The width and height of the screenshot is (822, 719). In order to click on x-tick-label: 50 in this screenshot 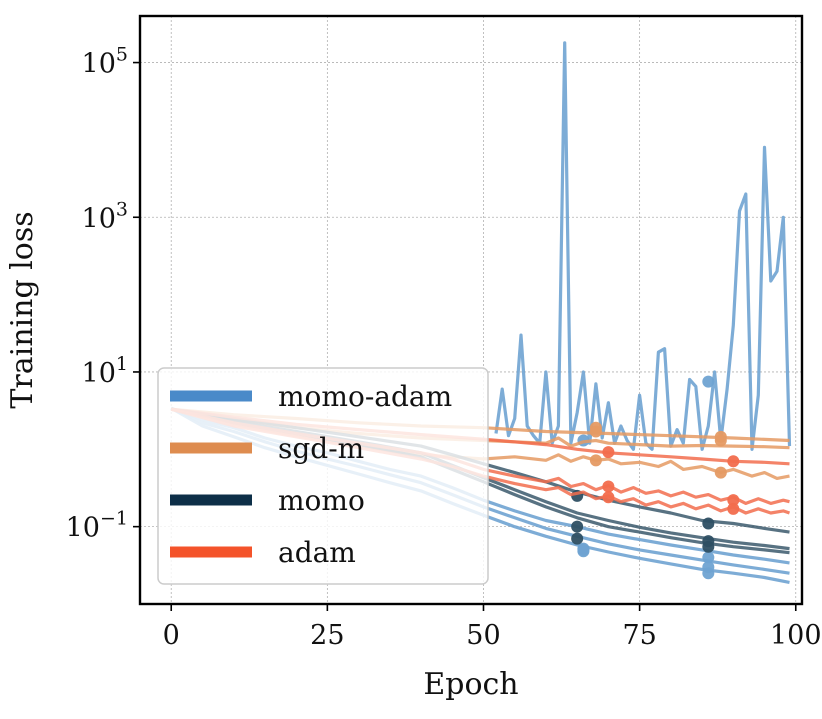, I will do `click(483, 635)`.